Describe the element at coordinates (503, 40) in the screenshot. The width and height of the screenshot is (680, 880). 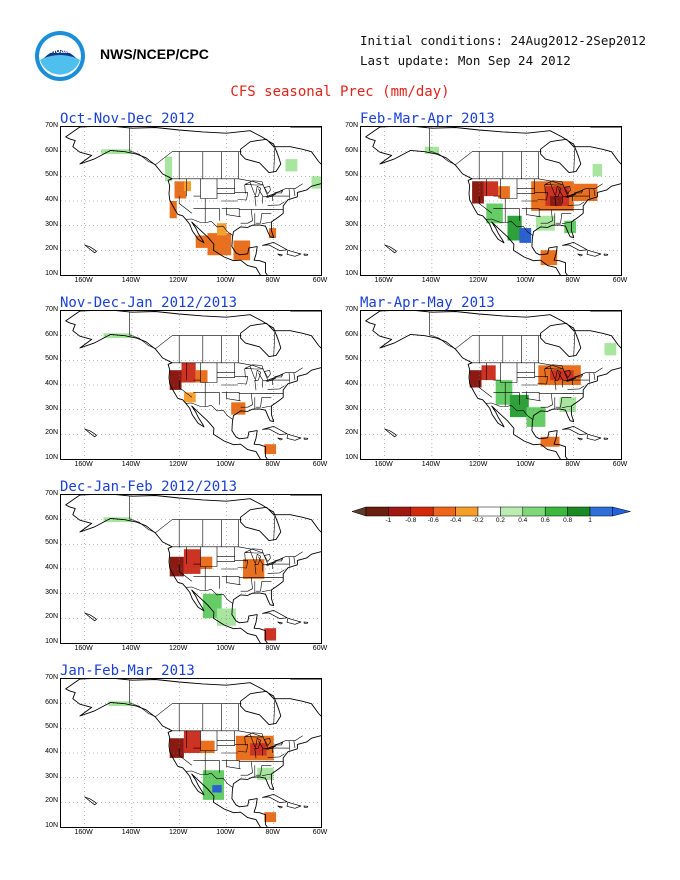
I see `initial-conditions: Initial conditions: 24Aug2012-2Sep2012` at that location.